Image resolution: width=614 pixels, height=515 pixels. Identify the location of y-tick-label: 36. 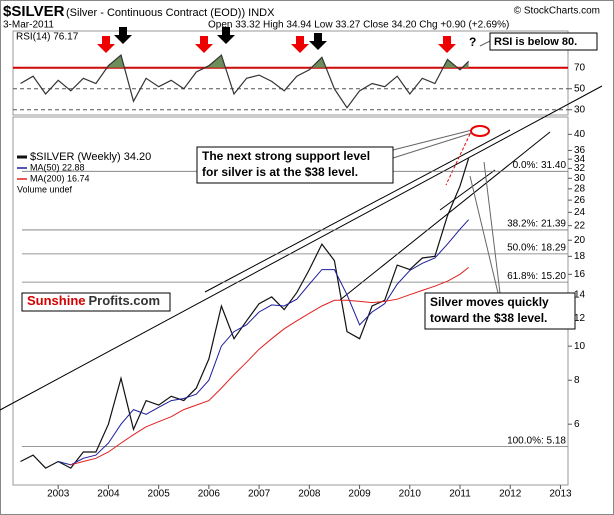
(580, 150).